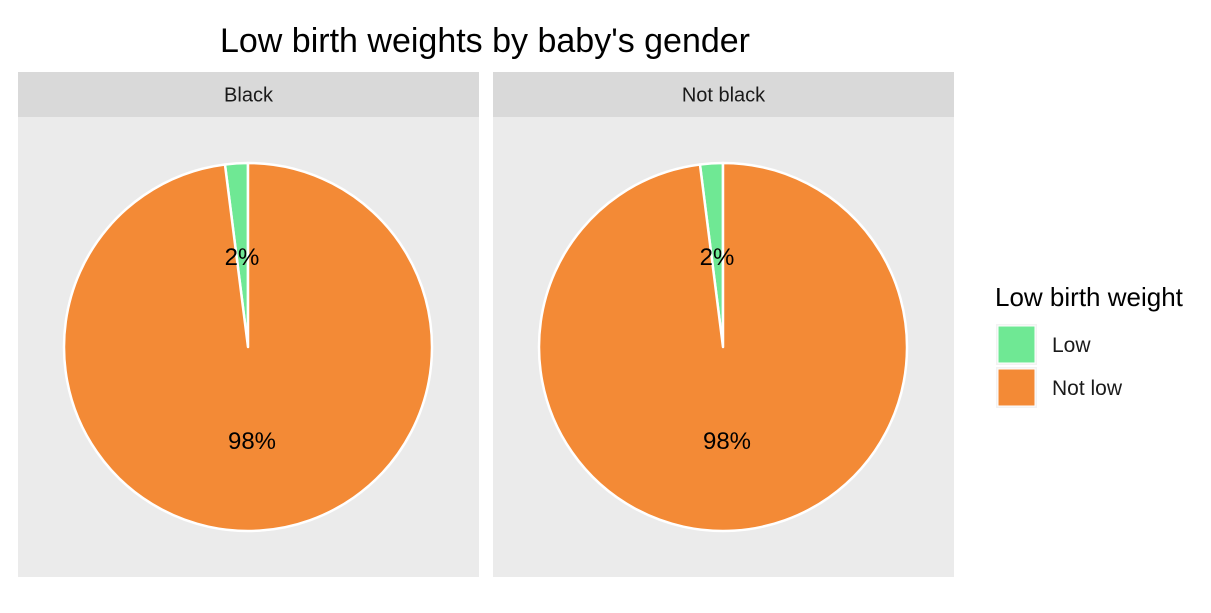  I want to click on legend-item-low: Low, so click(1043, 344).